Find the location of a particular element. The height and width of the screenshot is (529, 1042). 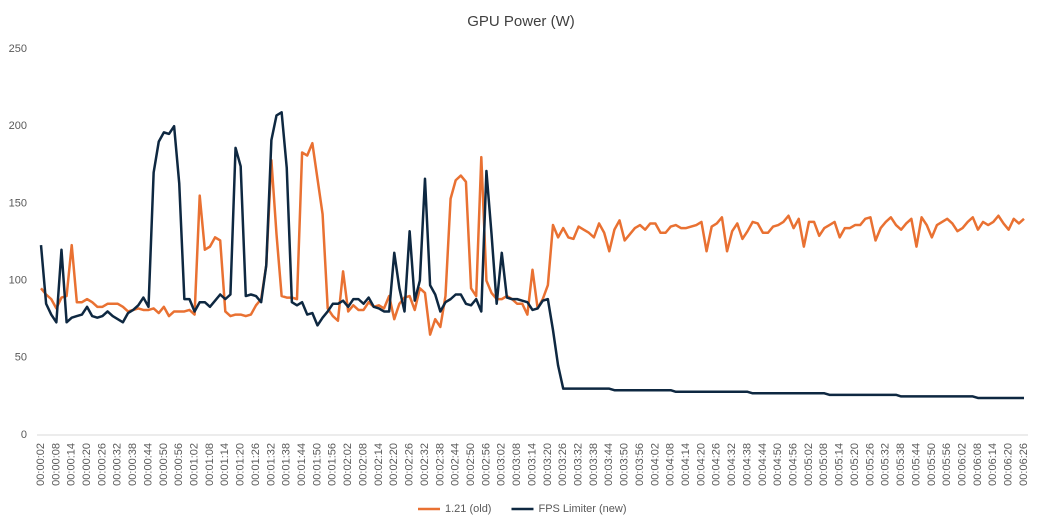

x-tick-label: 00:04:44 is located at coordinates (763, 464).